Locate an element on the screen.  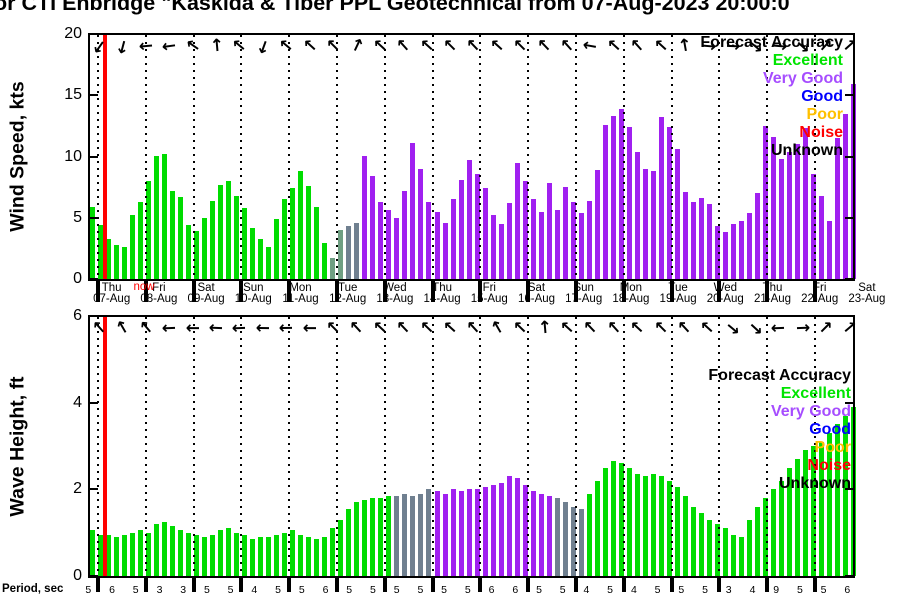
day-name-label: Tue is located at coordinates (347, 287).